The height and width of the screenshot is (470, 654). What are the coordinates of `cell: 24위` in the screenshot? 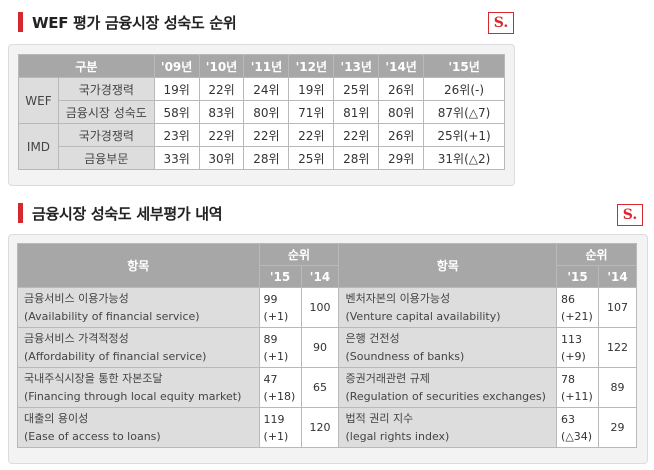 It's located at (266, 89).